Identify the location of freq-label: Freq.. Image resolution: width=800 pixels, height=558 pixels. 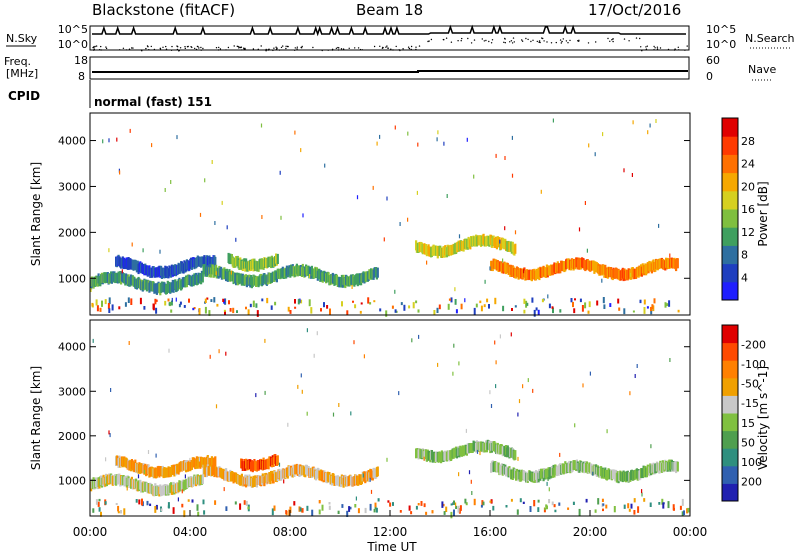
(17, 61).